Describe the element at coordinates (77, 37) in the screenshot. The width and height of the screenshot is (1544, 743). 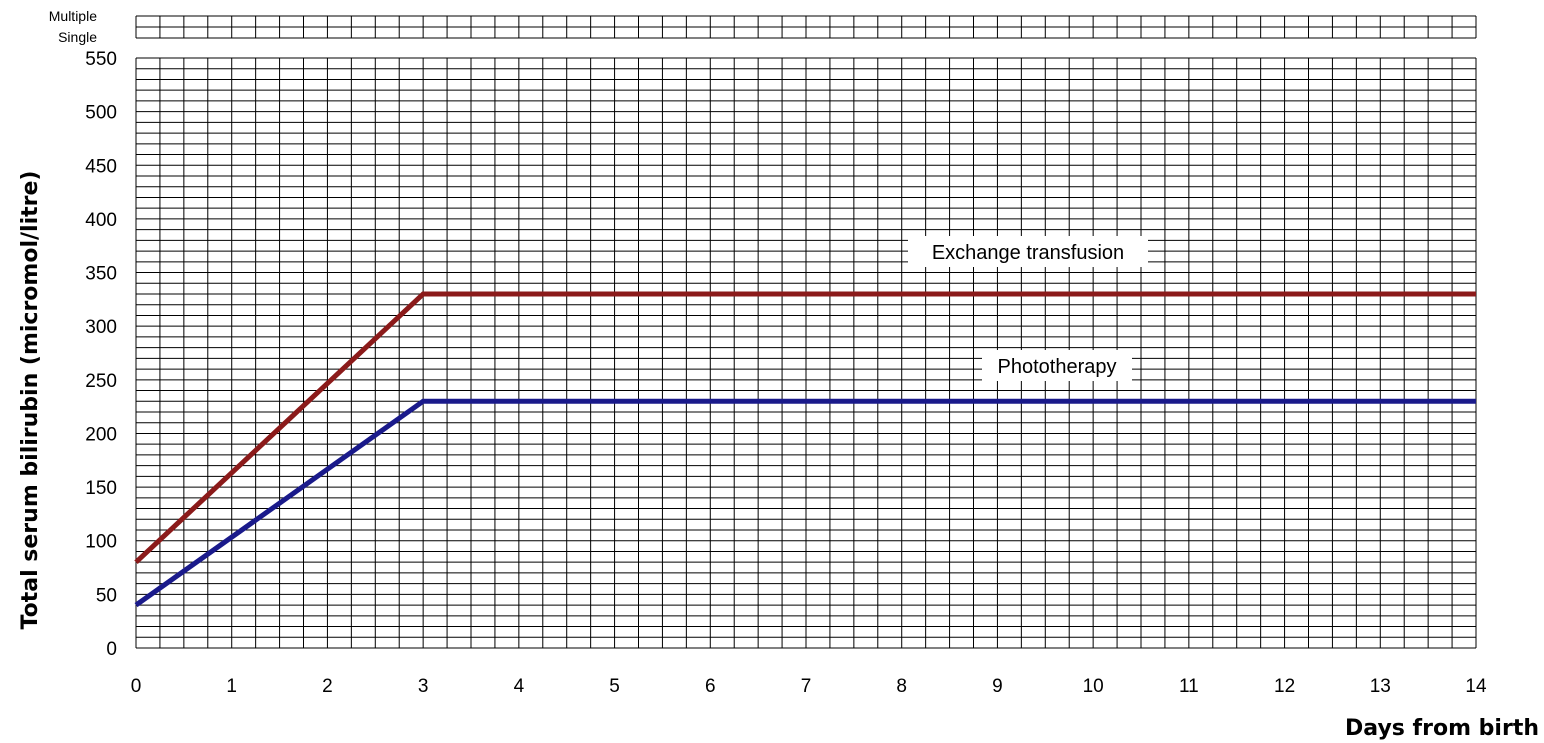
I see `header-row-label-single: Single` at that location.